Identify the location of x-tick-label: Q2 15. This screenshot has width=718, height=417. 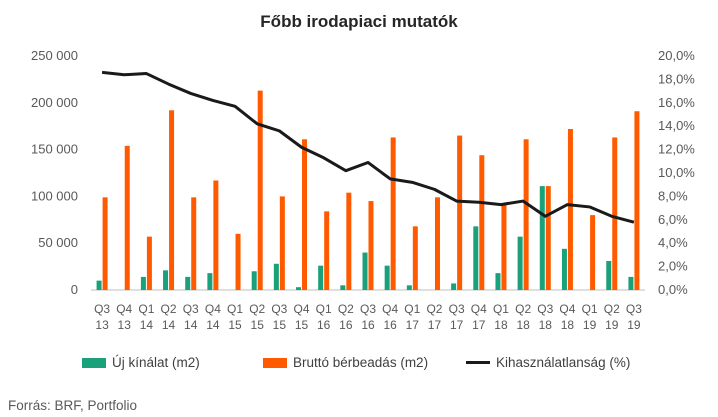
(257, 317).